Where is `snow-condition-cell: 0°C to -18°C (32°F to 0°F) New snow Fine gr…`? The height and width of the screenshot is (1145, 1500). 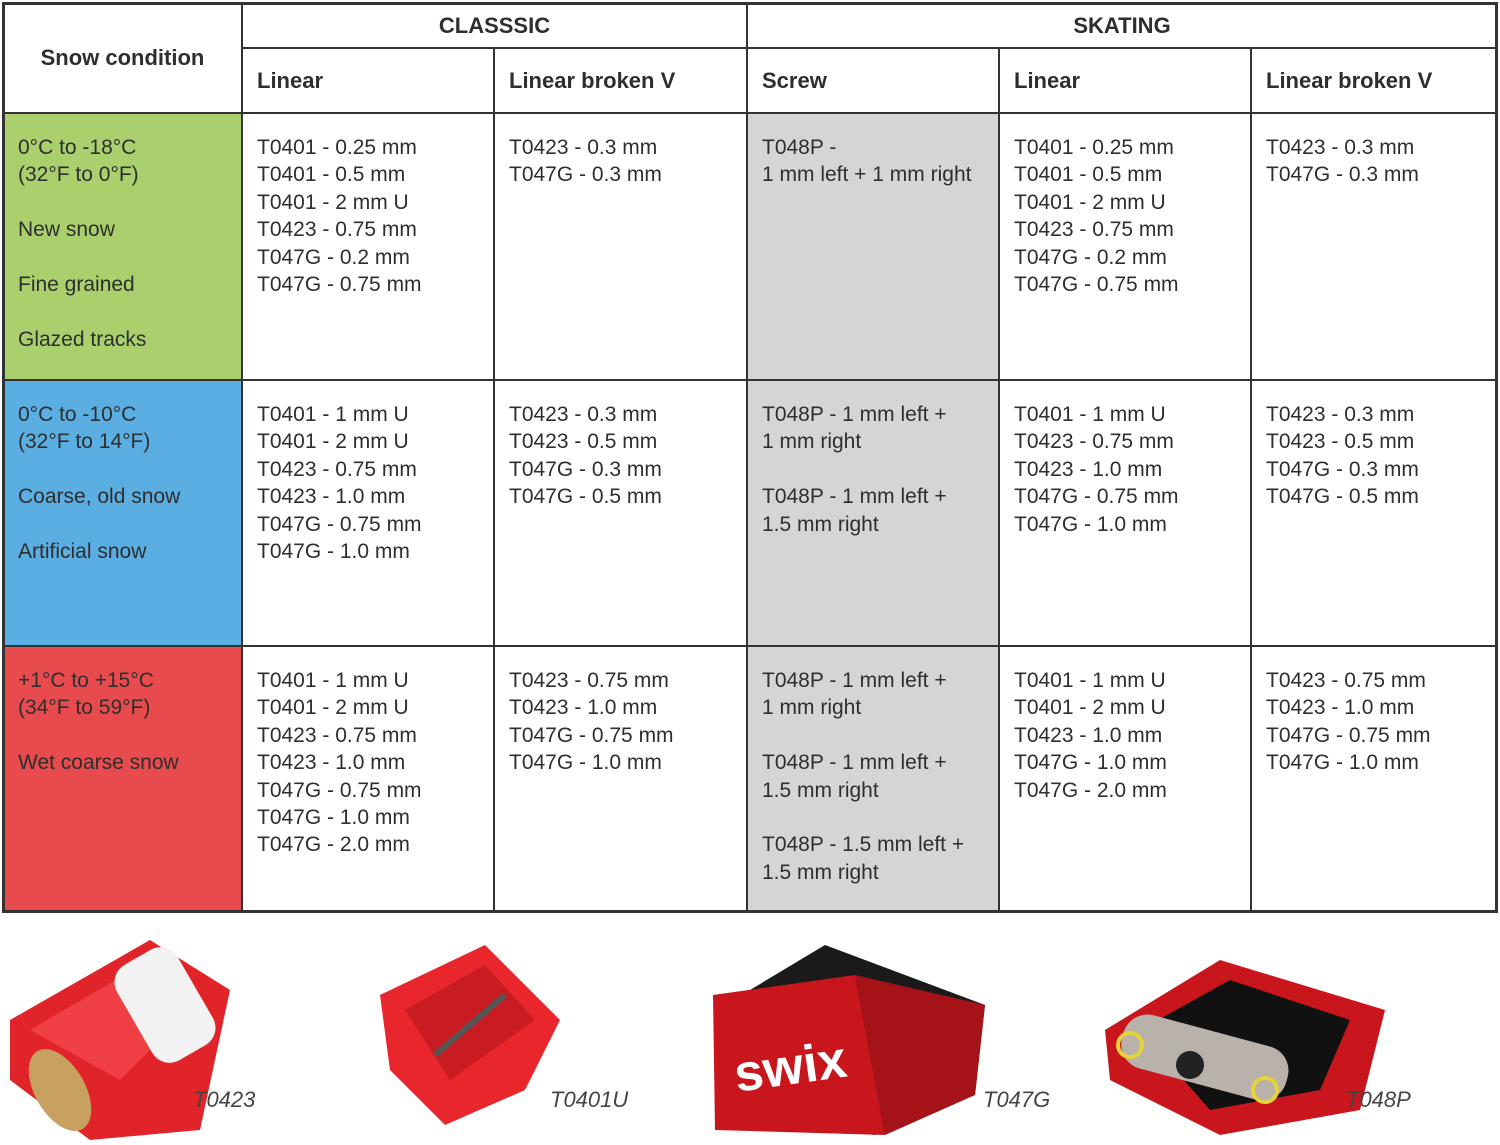 snow-condition-cell: 0°C to -18°C (32°F to 0°F) New snow Fine gr… is located at coordinates (122, 246).